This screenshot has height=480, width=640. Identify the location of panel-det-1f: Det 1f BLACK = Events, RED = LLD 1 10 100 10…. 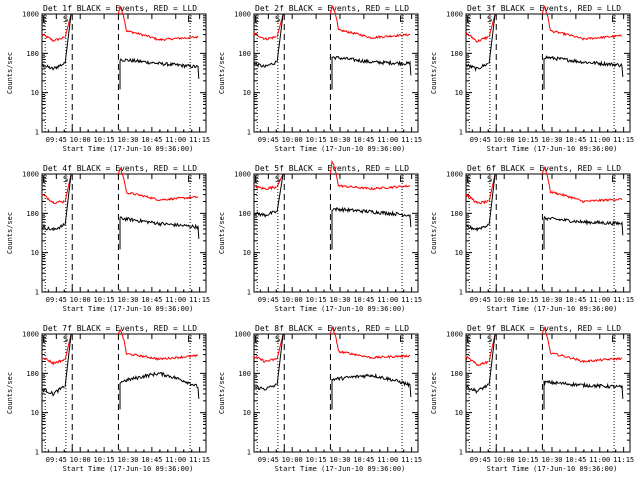
(108, 78).